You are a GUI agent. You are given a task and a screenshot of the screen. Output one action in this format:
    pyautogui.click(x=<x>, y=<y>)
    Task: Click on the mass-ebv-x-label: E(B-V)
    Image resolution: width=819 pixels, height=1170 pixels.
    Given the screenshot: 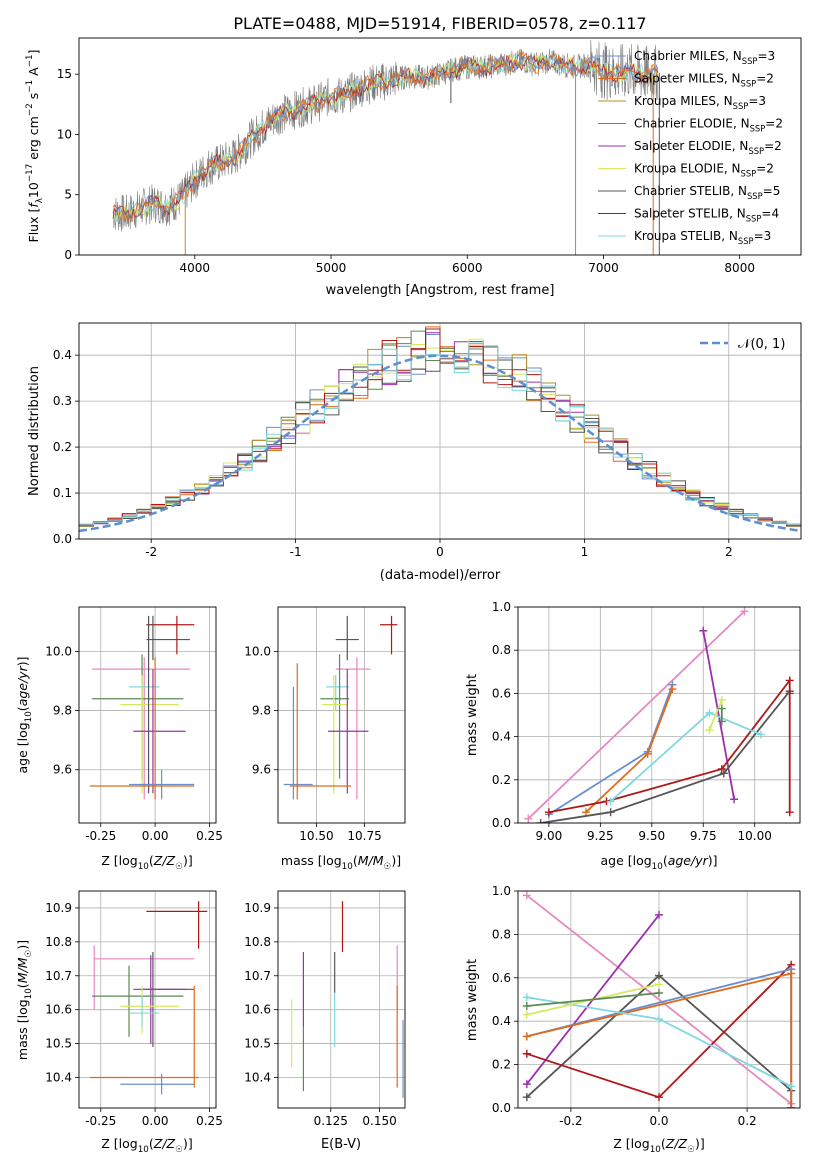 What is the action you would take?
    pyautogui.click(x=341, y=1144)
    